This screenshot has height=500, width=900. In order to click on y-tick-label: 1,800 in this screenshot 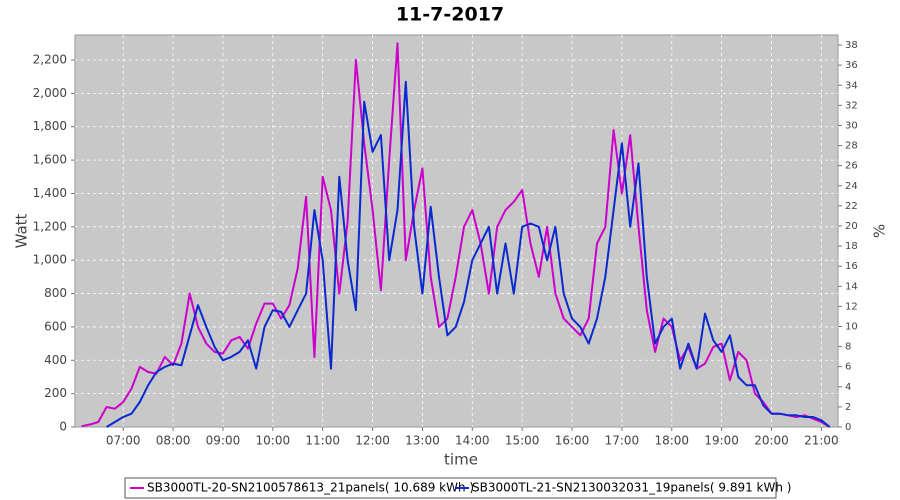, I will do `click(50, 126)`.